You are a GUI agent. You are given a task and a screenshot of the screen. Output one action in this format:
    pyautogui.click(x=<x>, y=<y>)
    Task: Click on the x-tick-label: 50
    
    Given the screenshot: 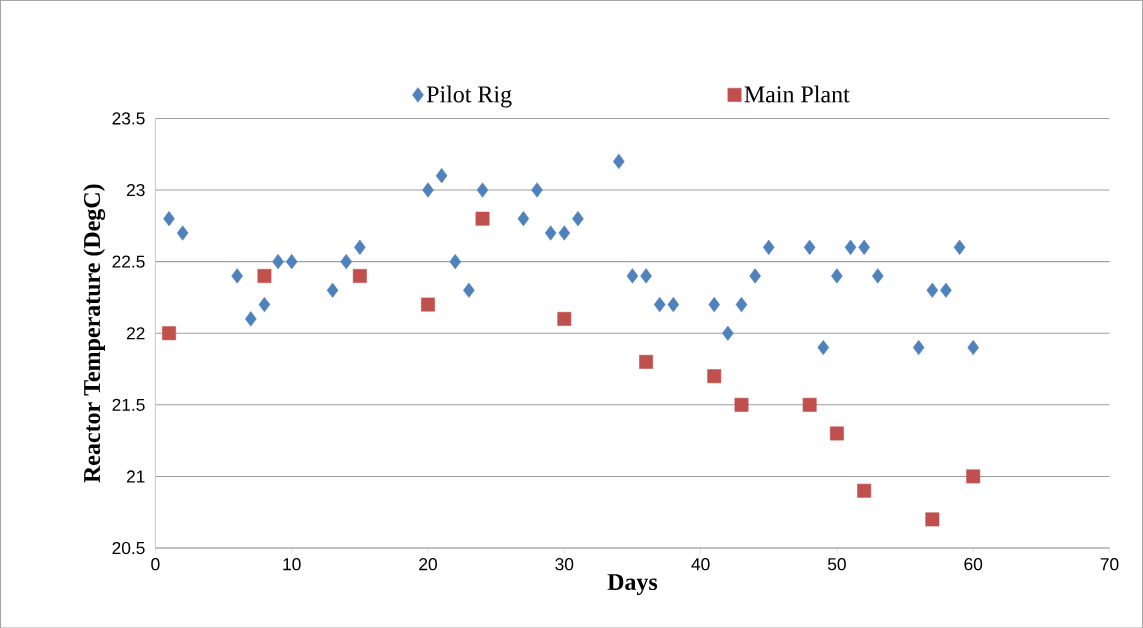 What is the action you would take?
    pyautogui.click(x=836, y=564)
    